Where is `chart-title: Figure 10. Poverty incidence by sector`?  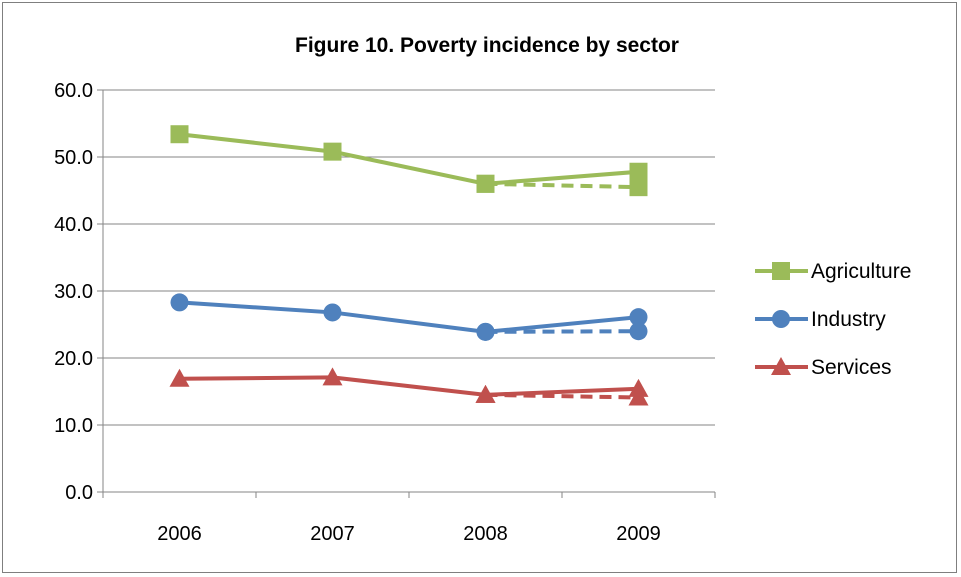 chart-title: Figure 10. Poverty incidence by sector is located at coordinates (487, 45).